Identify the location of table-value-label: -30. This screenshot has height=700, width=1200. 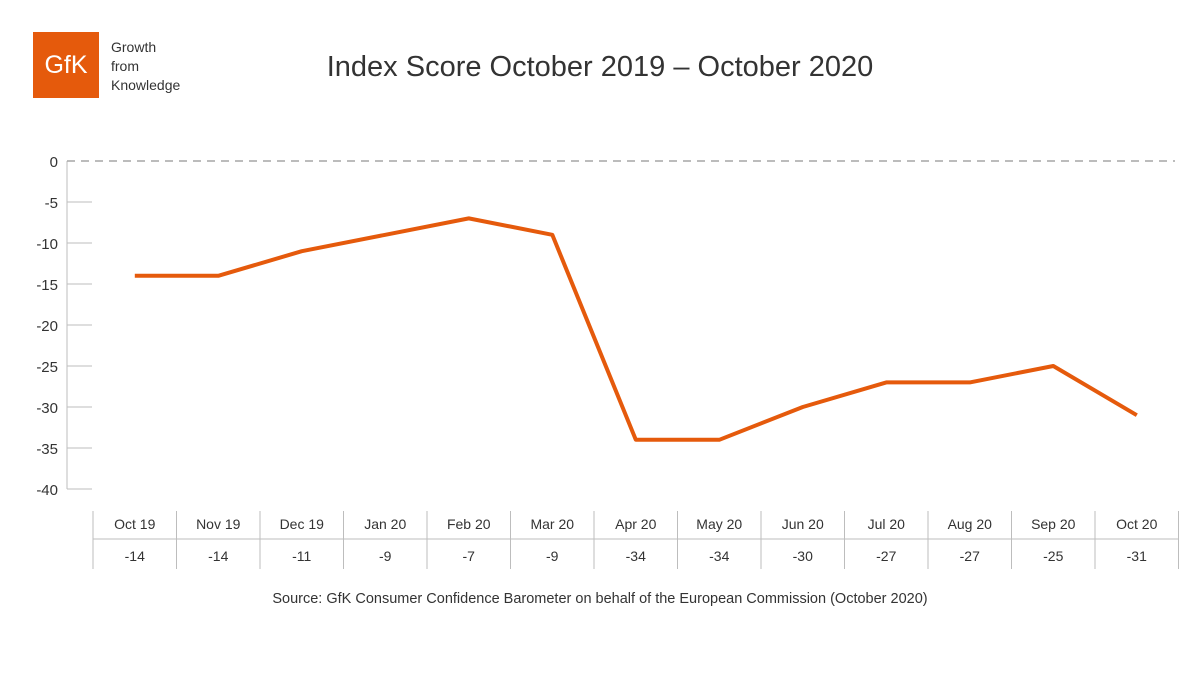
(803, 556).